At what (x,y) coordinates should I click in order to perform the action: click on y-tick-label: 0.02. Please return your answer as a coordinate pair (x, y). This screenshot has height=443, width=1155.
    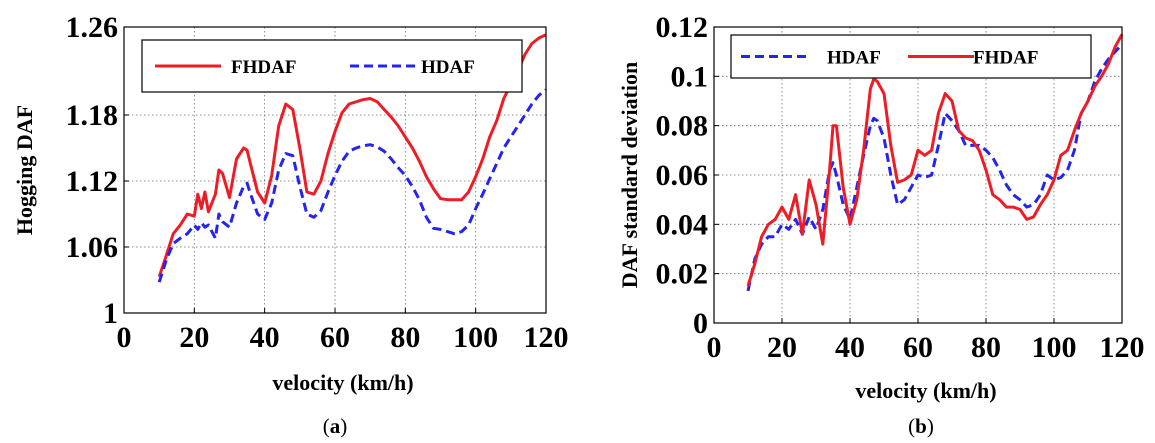
    Looking at the image, I should click on (682, 274).